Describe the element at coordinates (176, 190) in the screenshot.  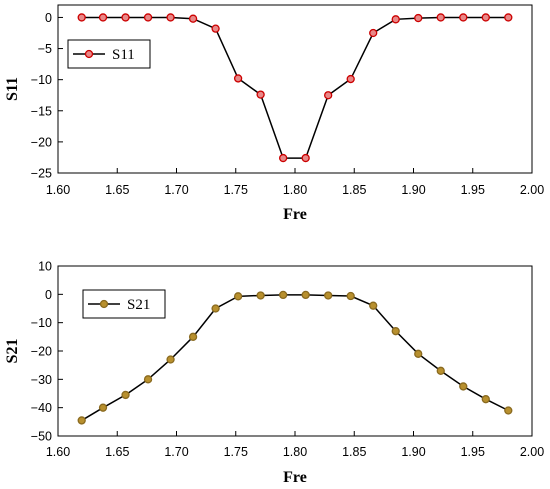
I see `s11-x-tick-label: 1.70` at that location.